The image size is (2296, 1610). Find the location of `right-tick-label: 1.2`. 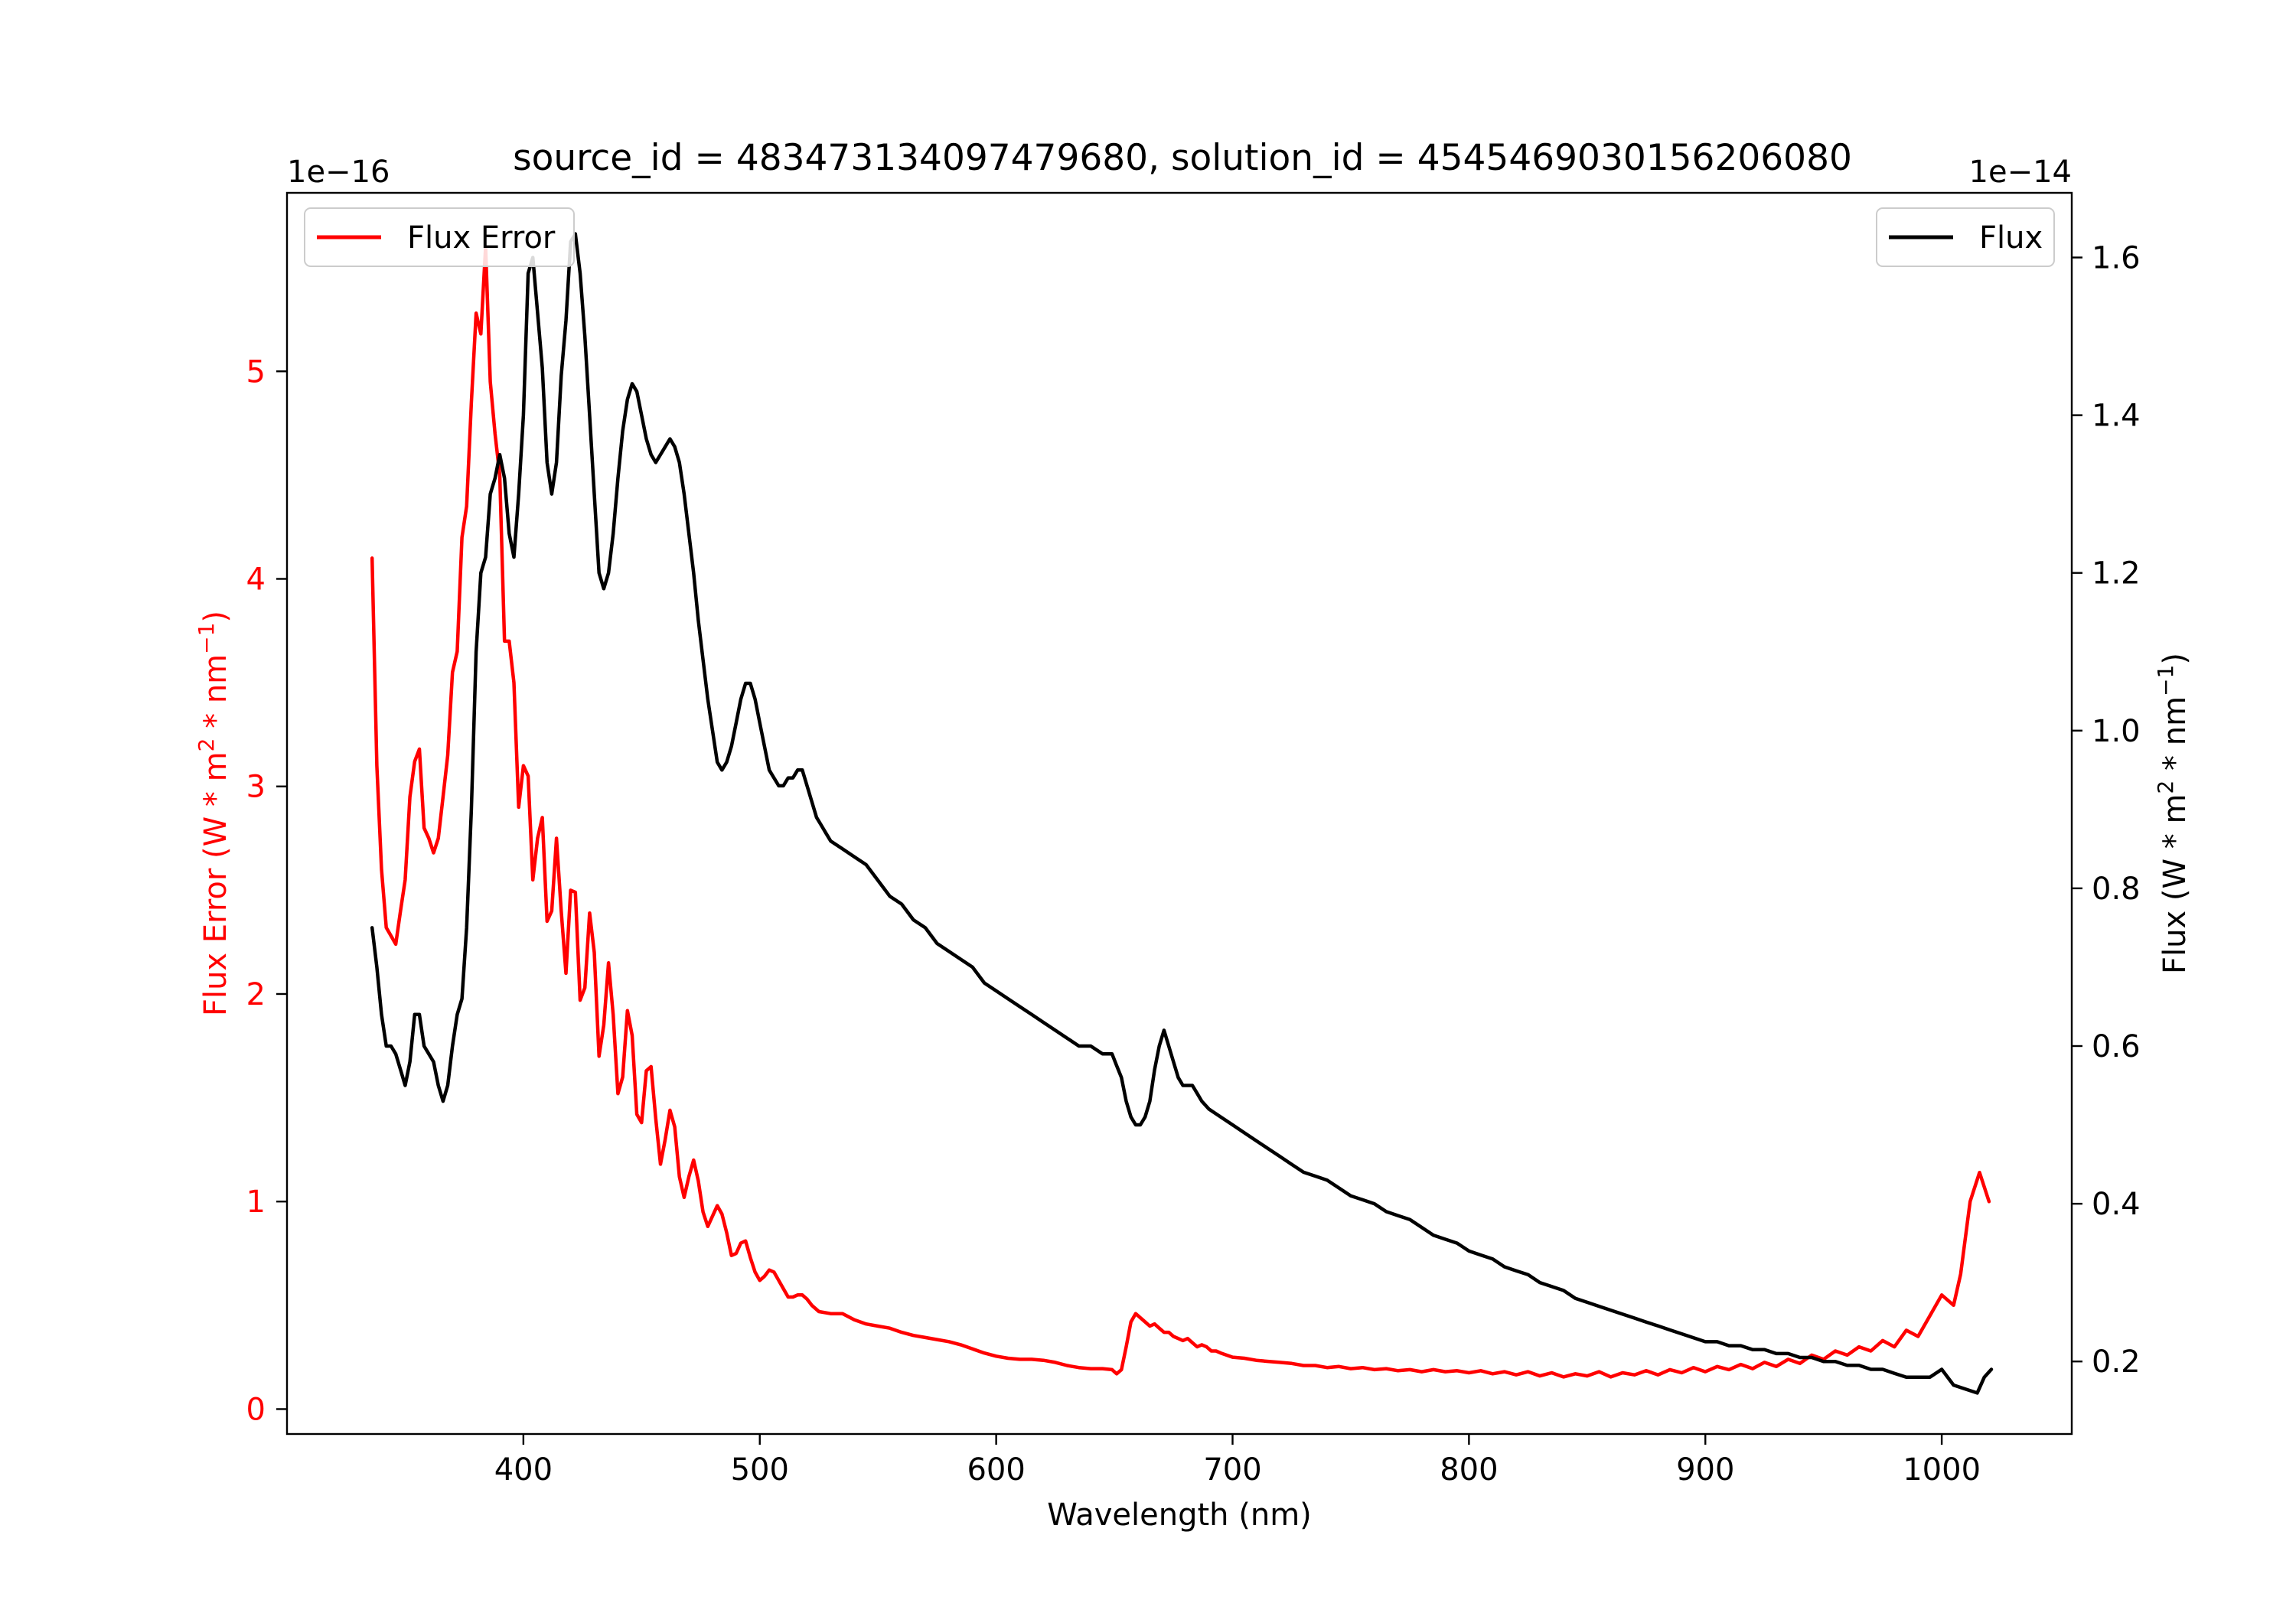

right-tick-label: 1.2 is located at coordinates (2116, 574).